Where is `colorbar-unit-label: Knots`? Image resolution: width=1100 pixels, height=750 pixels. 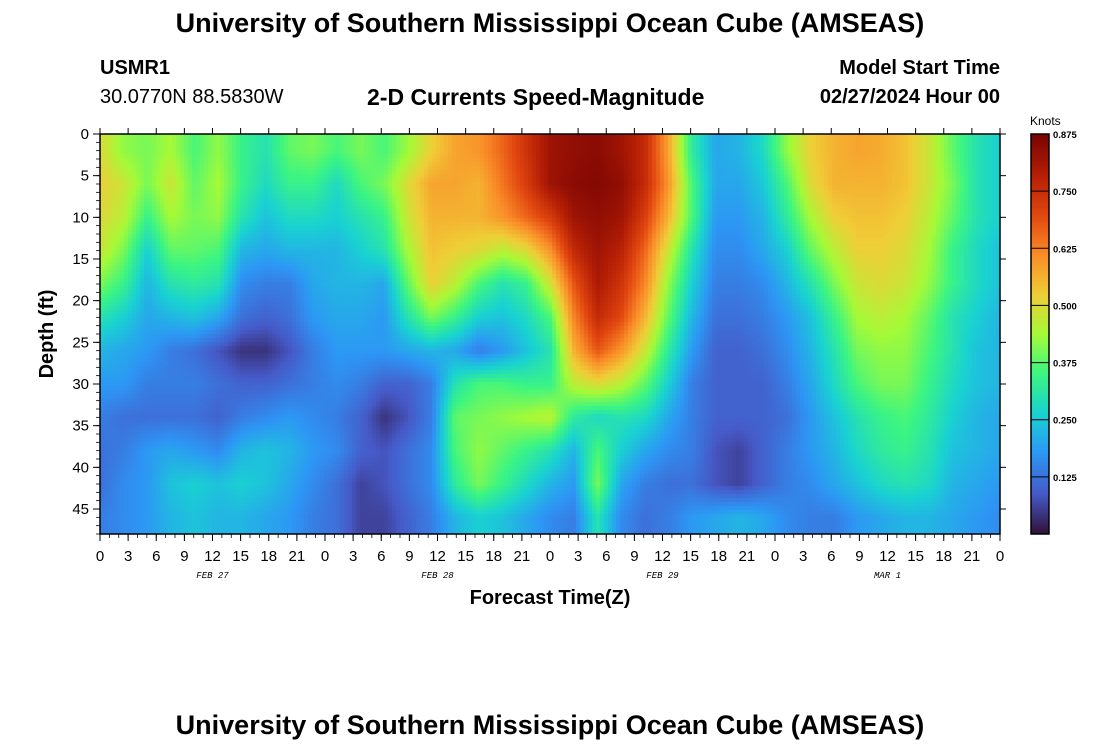 colorbar-unit-label: Knots is located at coordinates (1045, 121).